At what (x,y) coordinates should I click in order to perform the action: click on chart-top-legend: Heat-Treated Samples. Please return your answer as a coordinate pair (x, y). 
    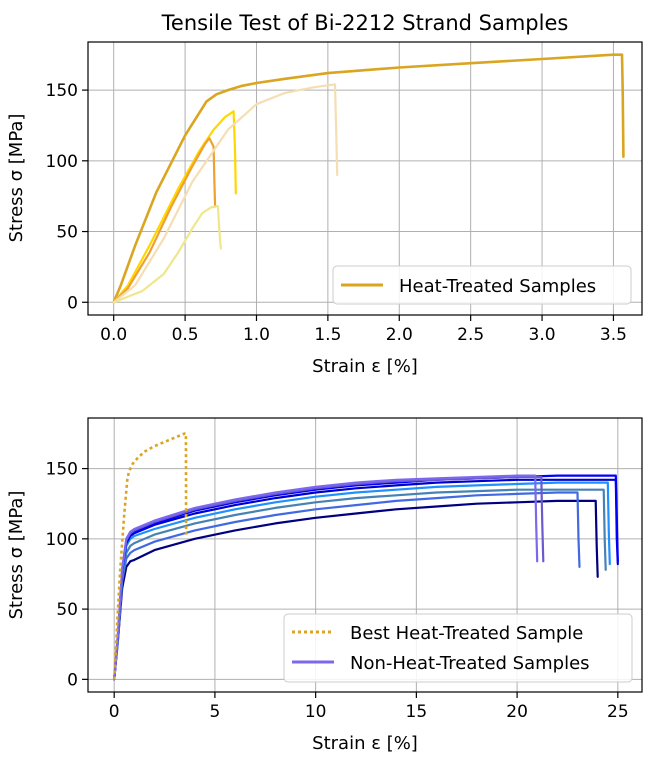
    Looking at the image, I should click on (482, 285).